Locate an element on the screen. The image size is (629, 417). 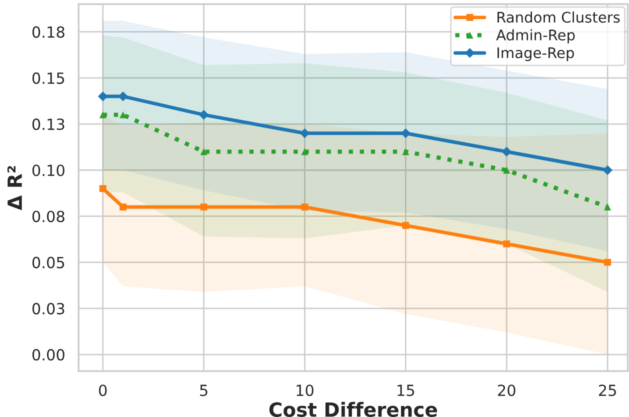
legend-label: Random Clusters is located at coordinates (559, 17).